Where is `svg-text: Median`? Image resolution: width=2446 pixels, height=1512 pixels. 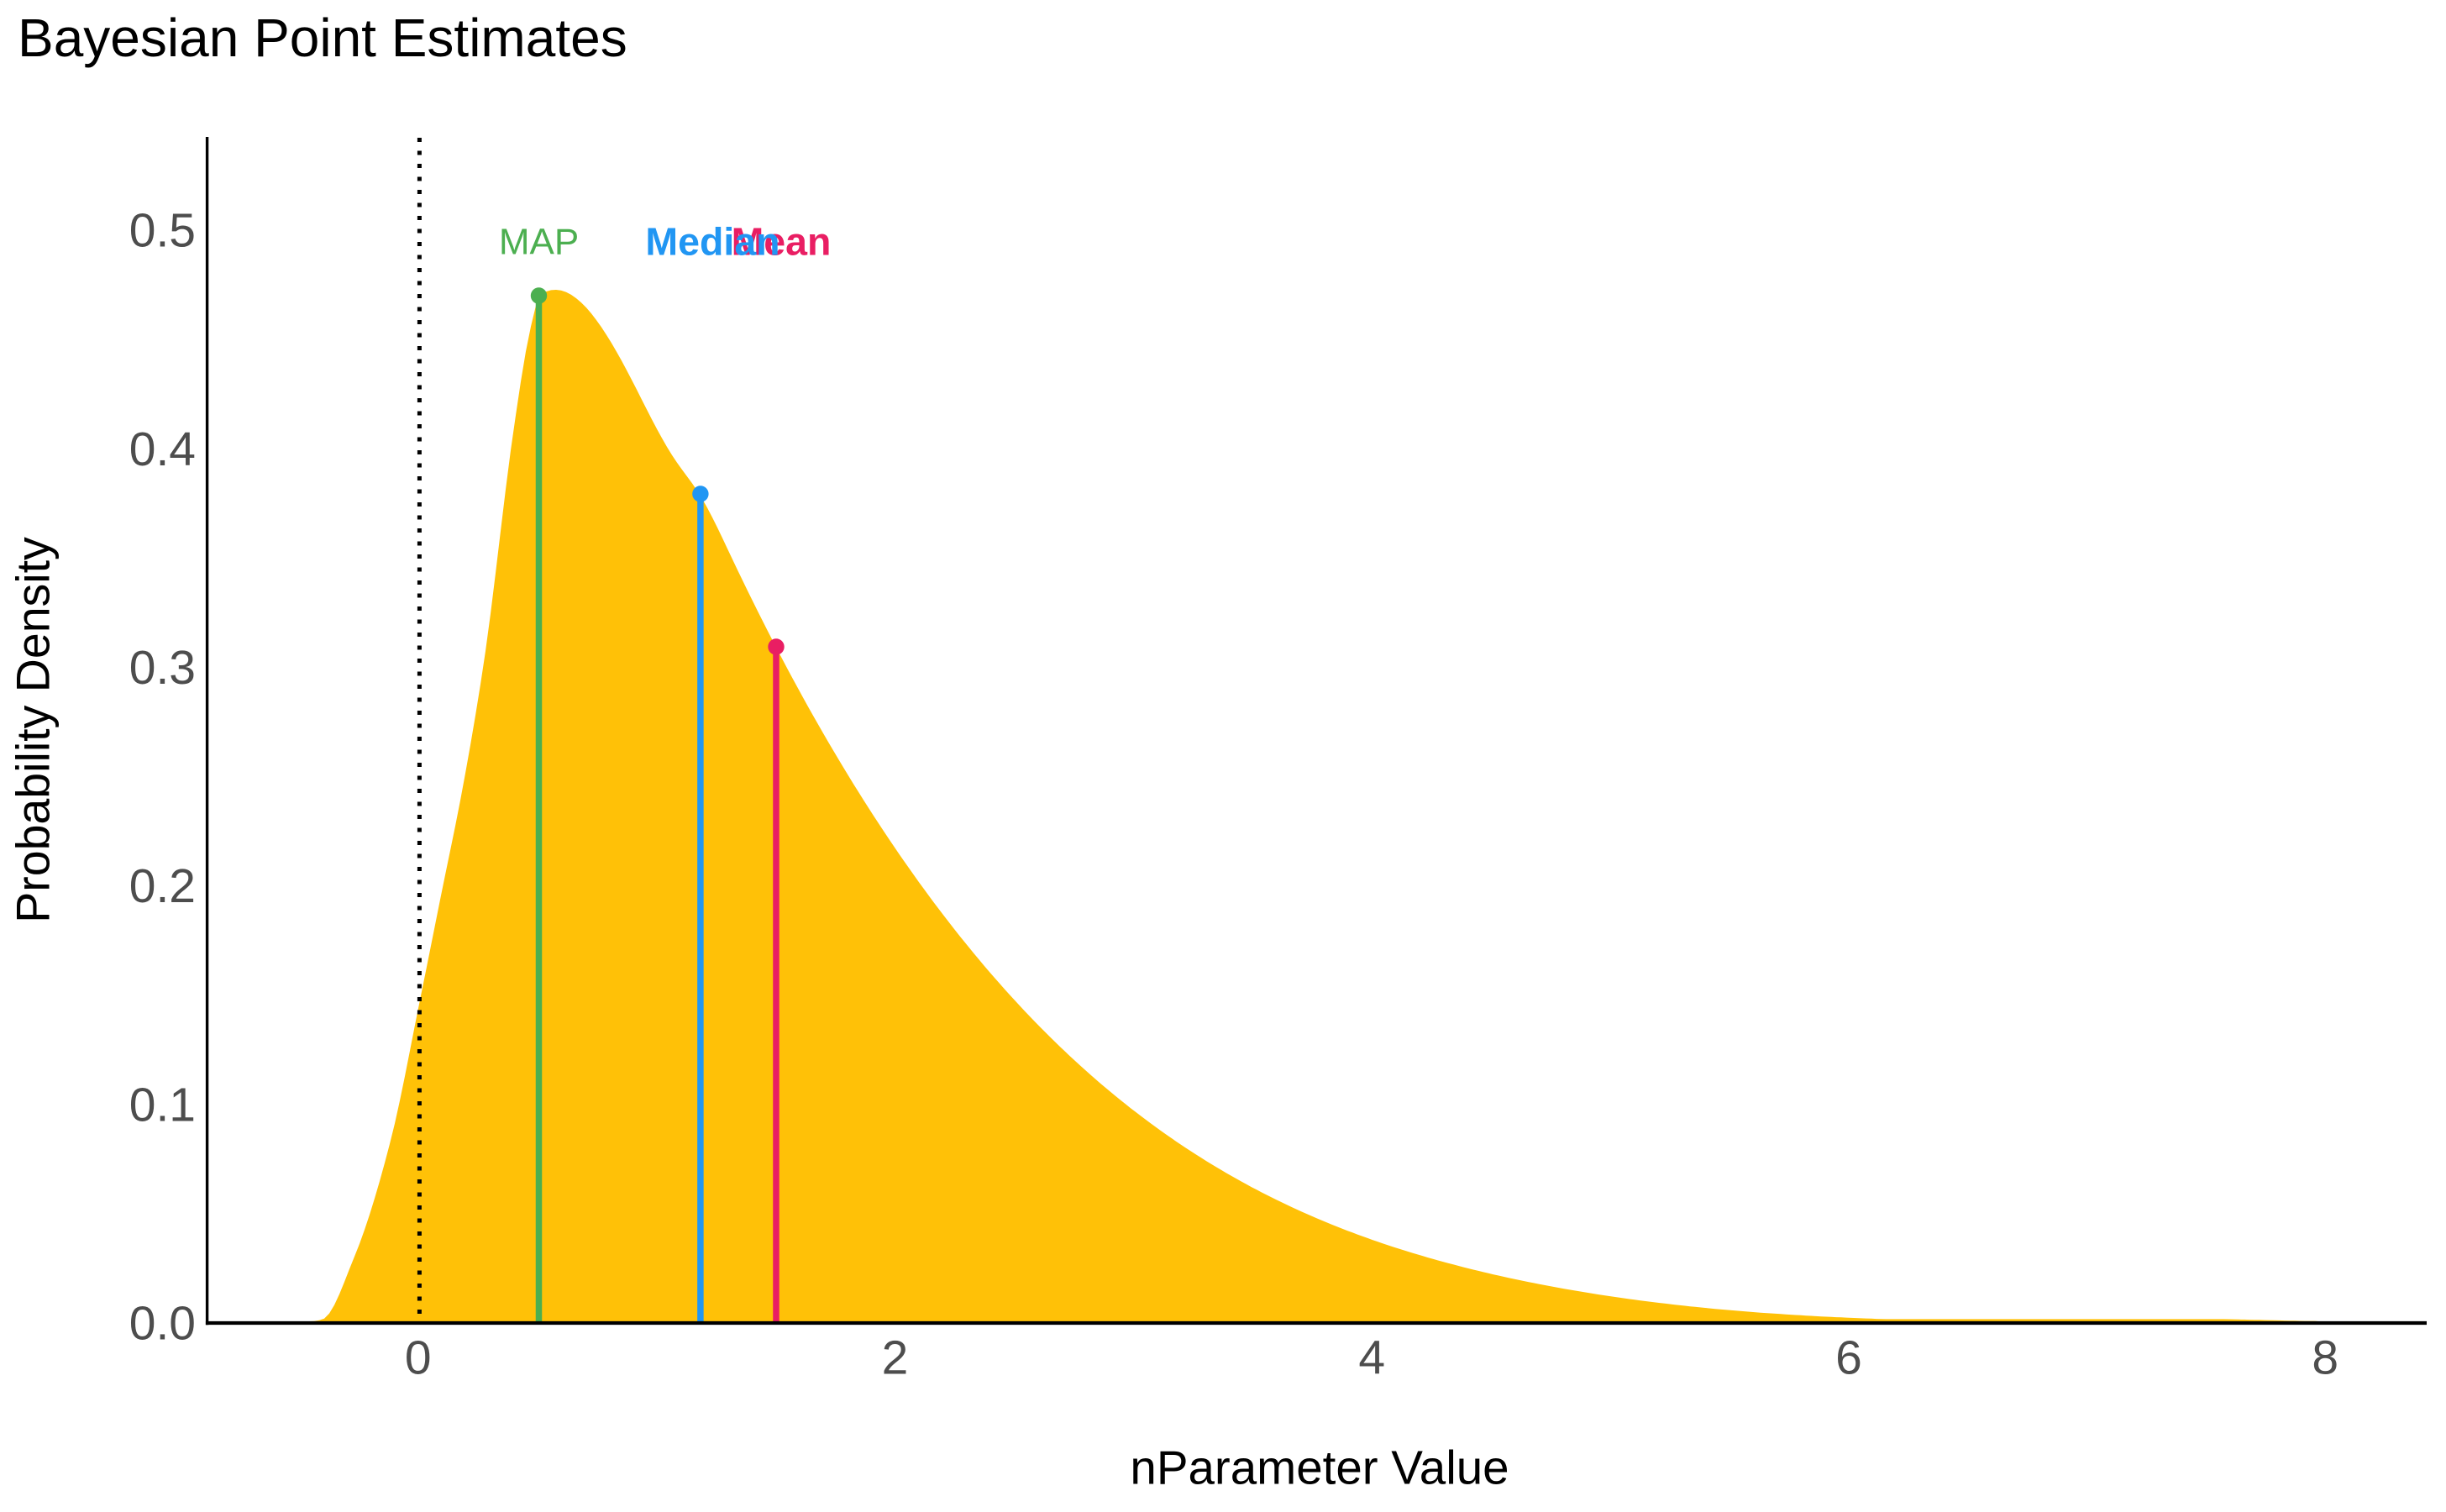
svg-text: Median is located at coordinates (712, 242).